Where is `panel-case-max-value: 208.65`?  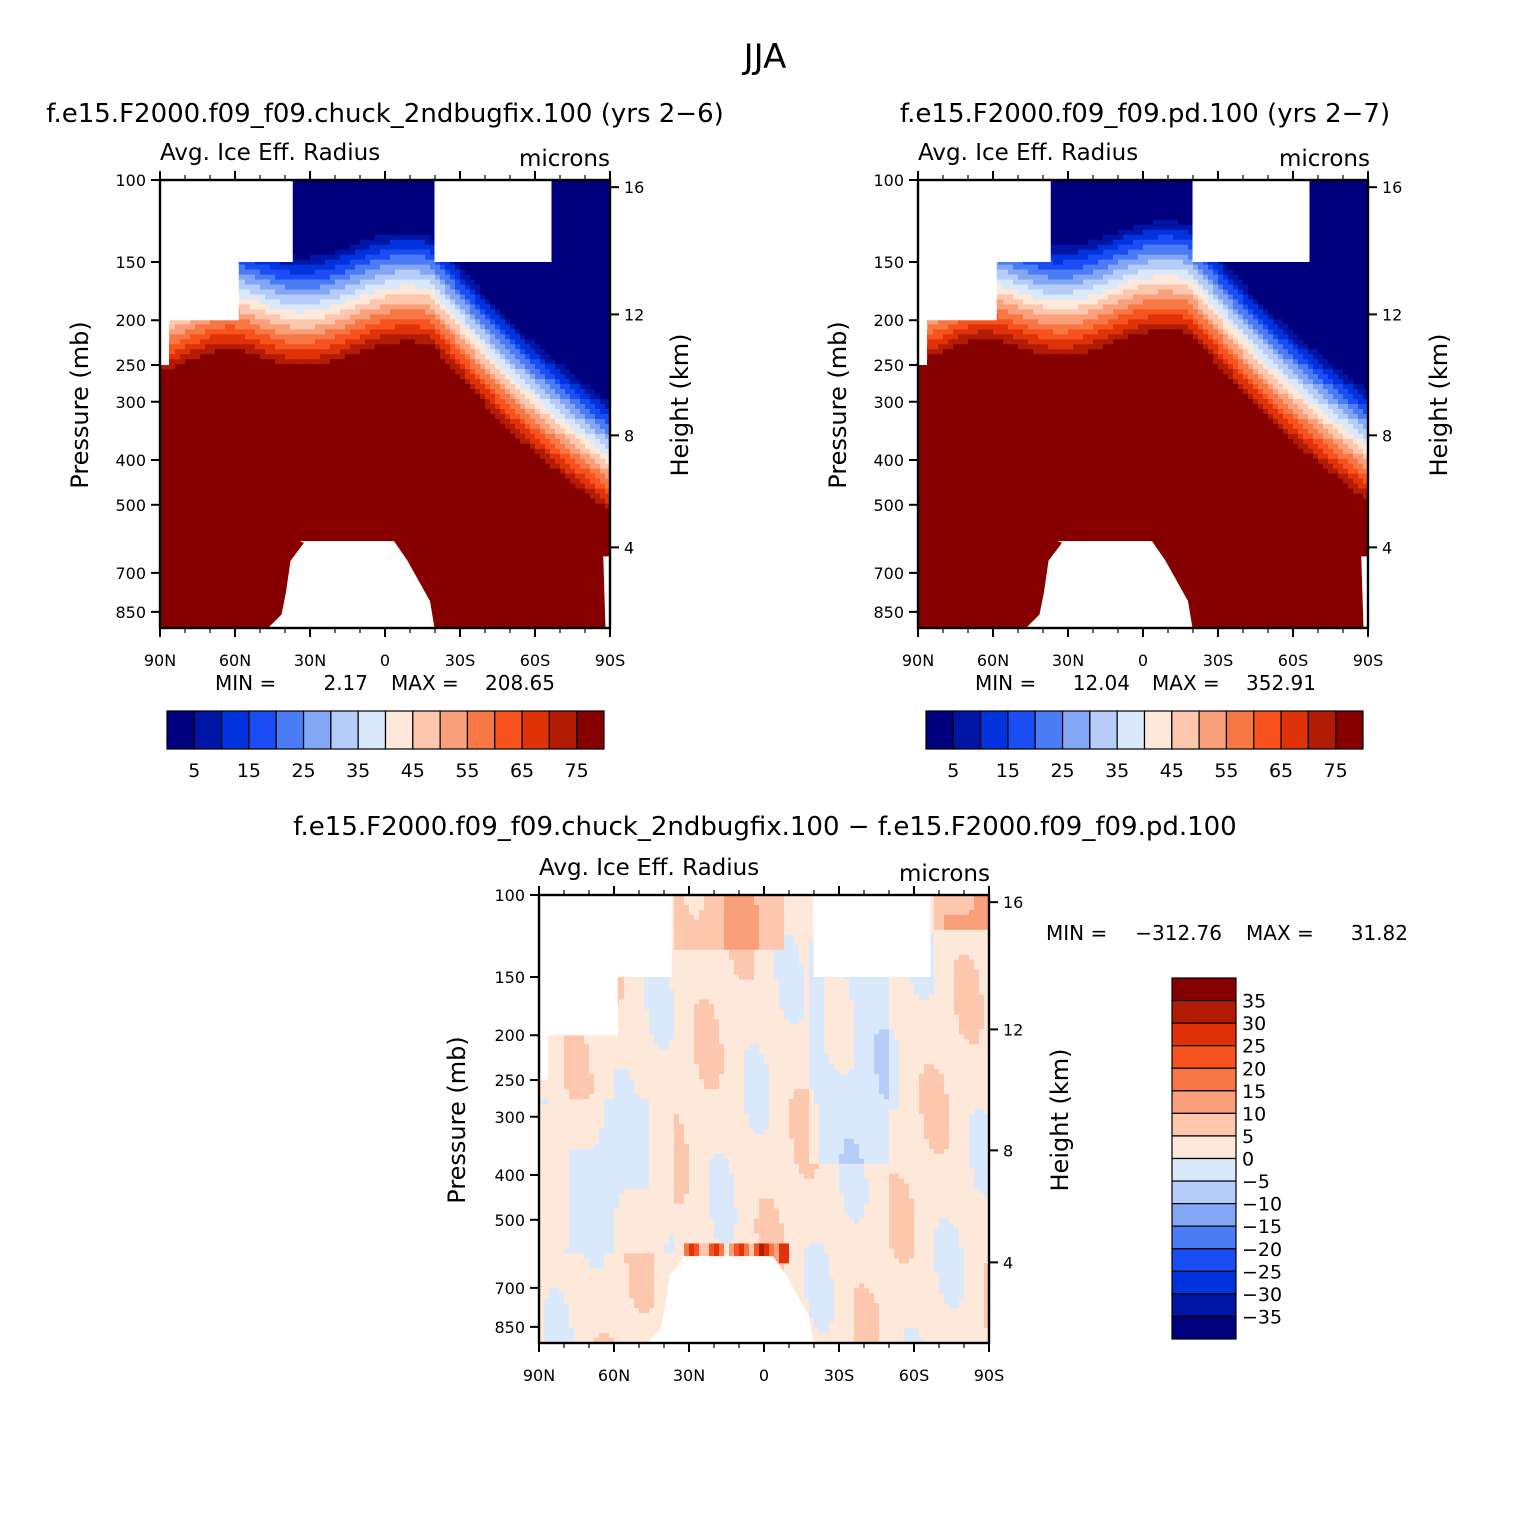
panel-case-max-value: 208.65 is located at coordinates (520, 683).